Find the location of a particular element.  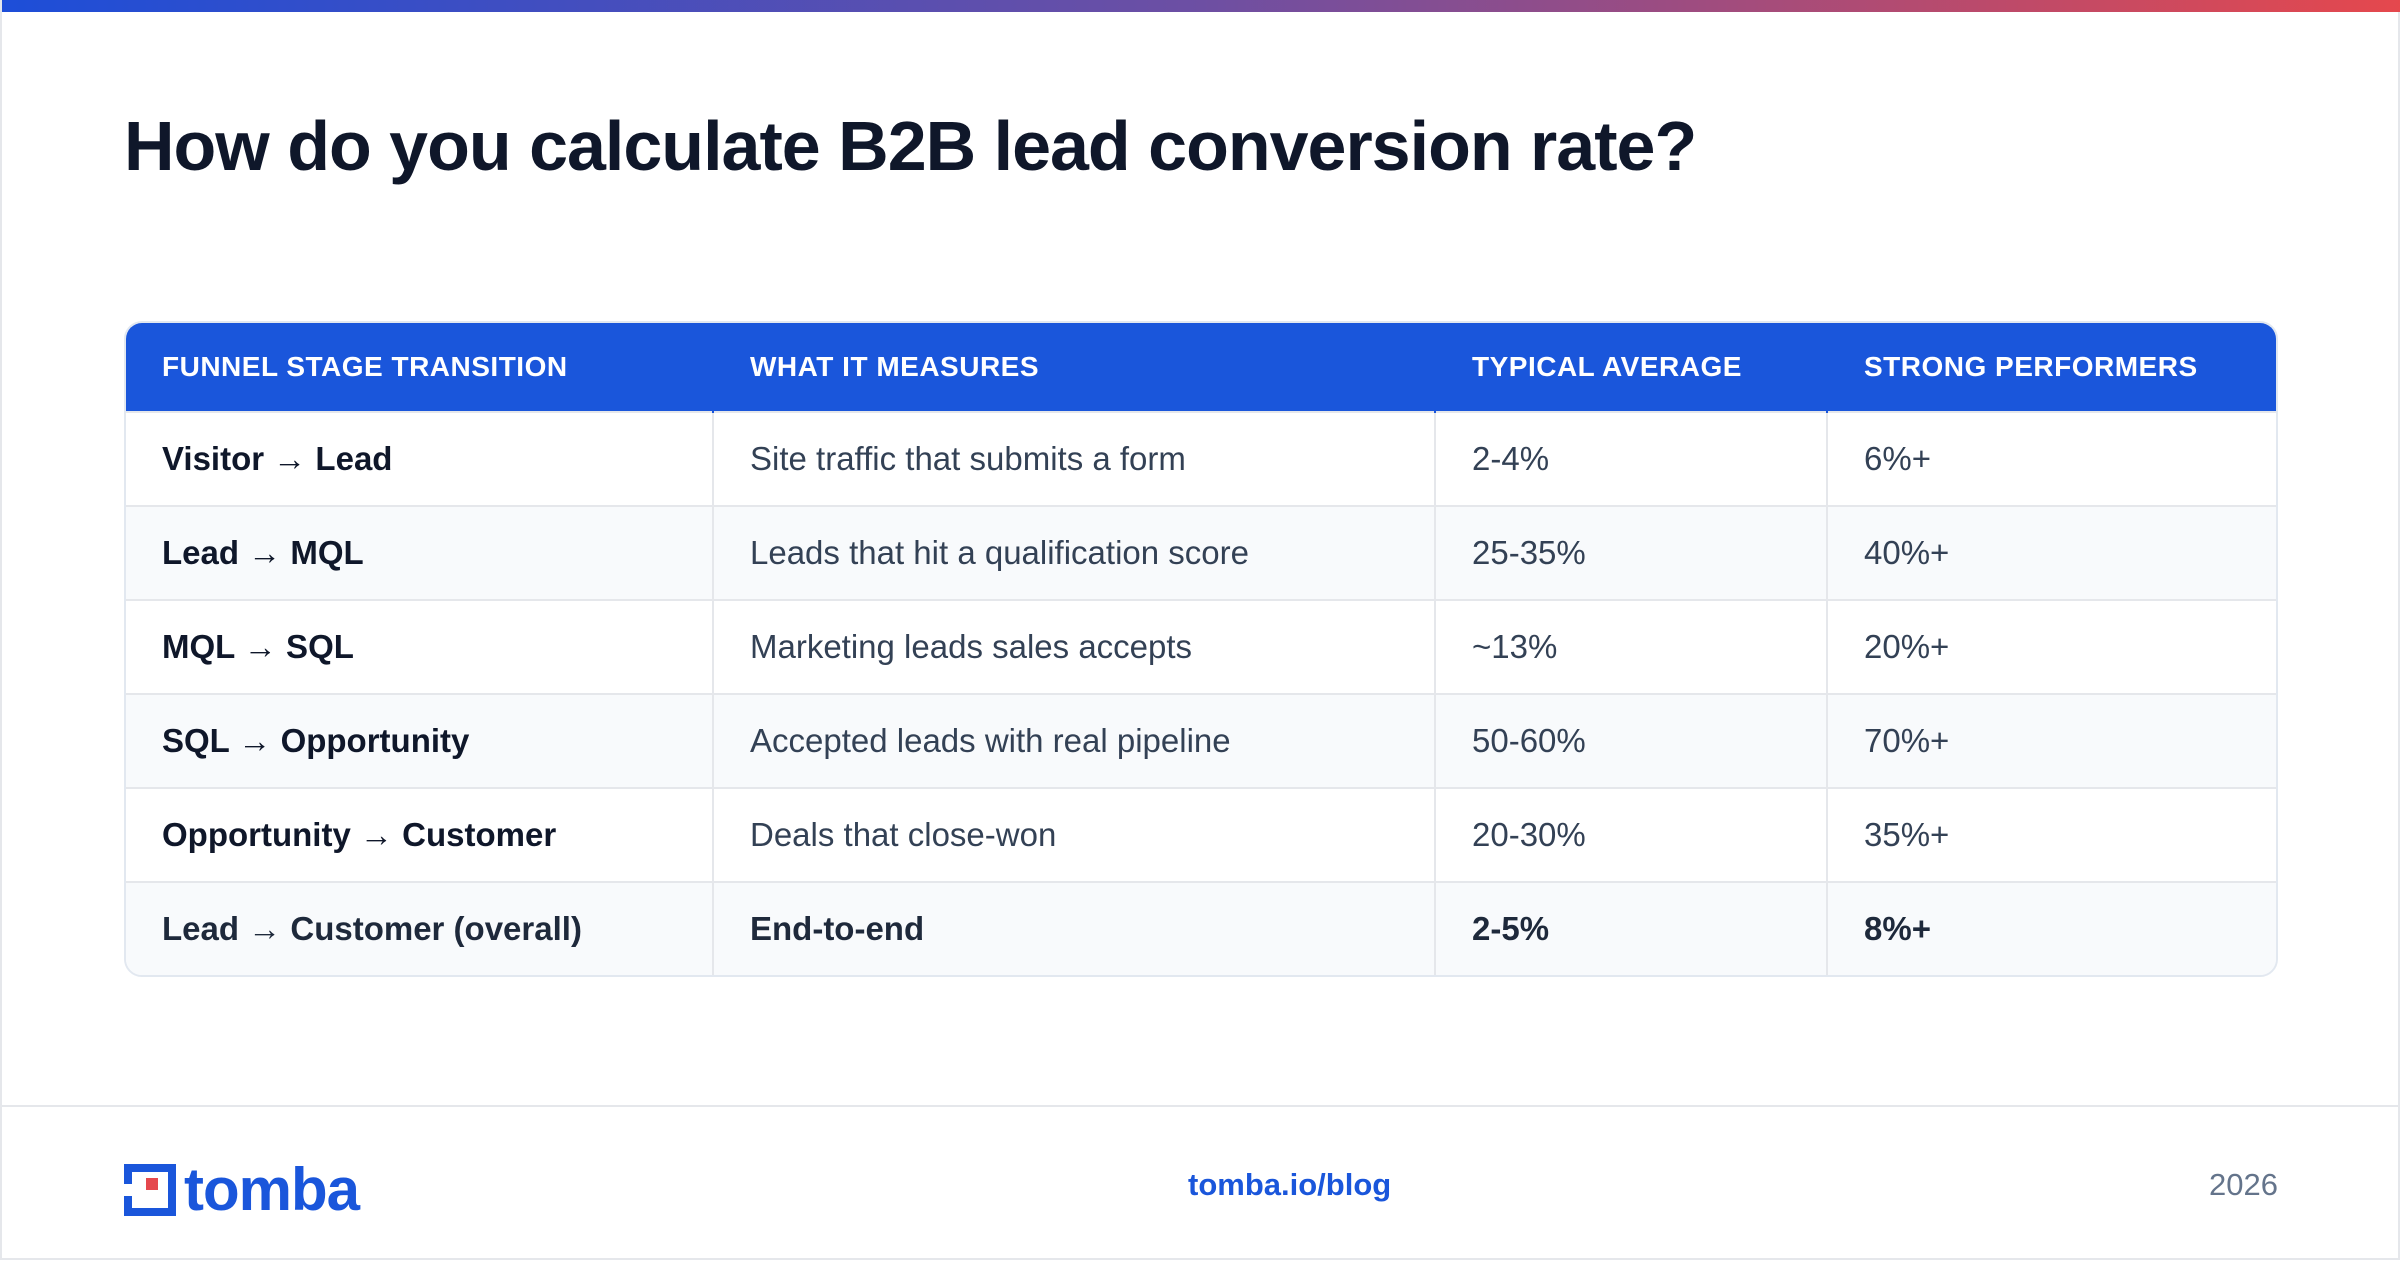

logo: tomba is located at coordinates (242, 1189).